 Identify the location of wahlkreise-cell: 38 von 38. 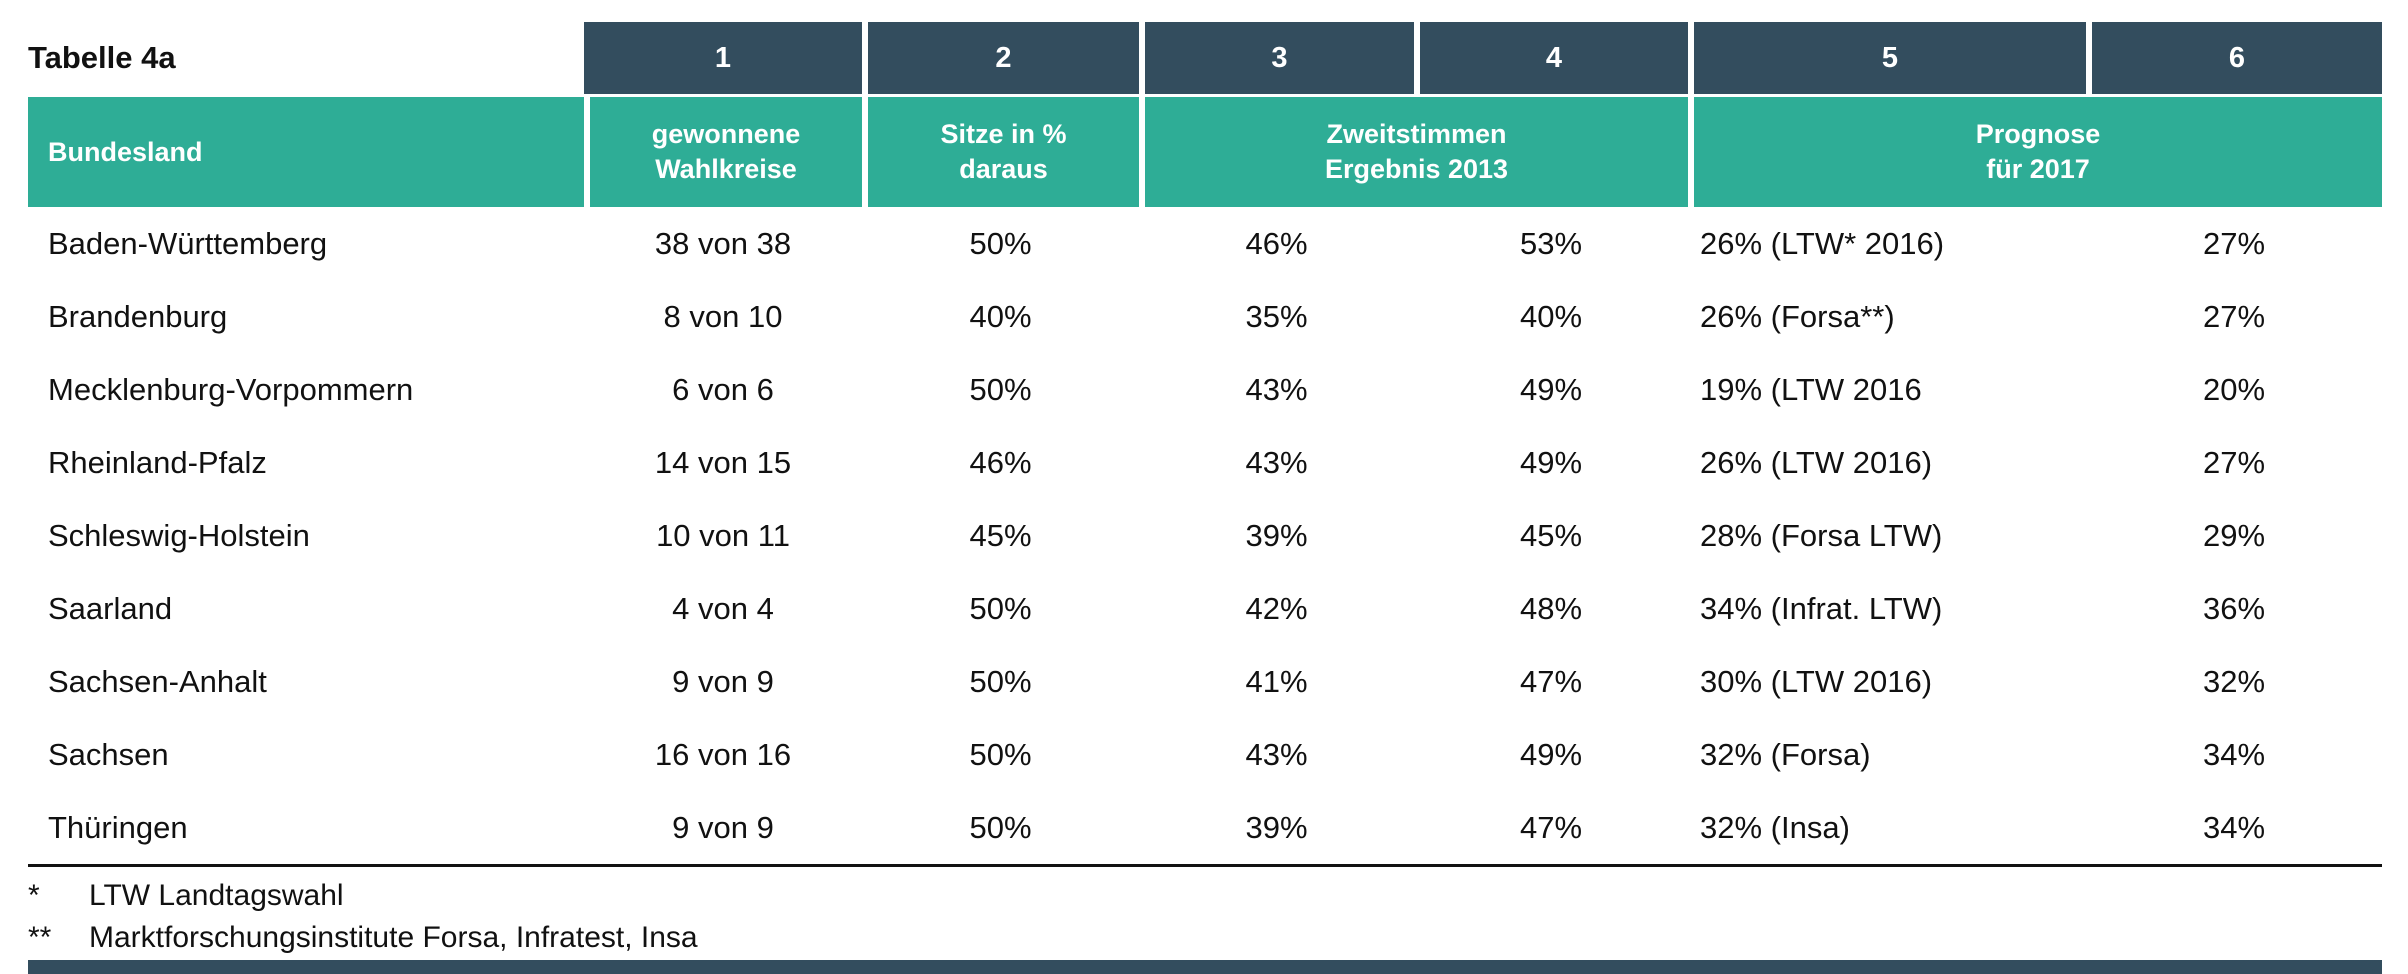
(723, 243).